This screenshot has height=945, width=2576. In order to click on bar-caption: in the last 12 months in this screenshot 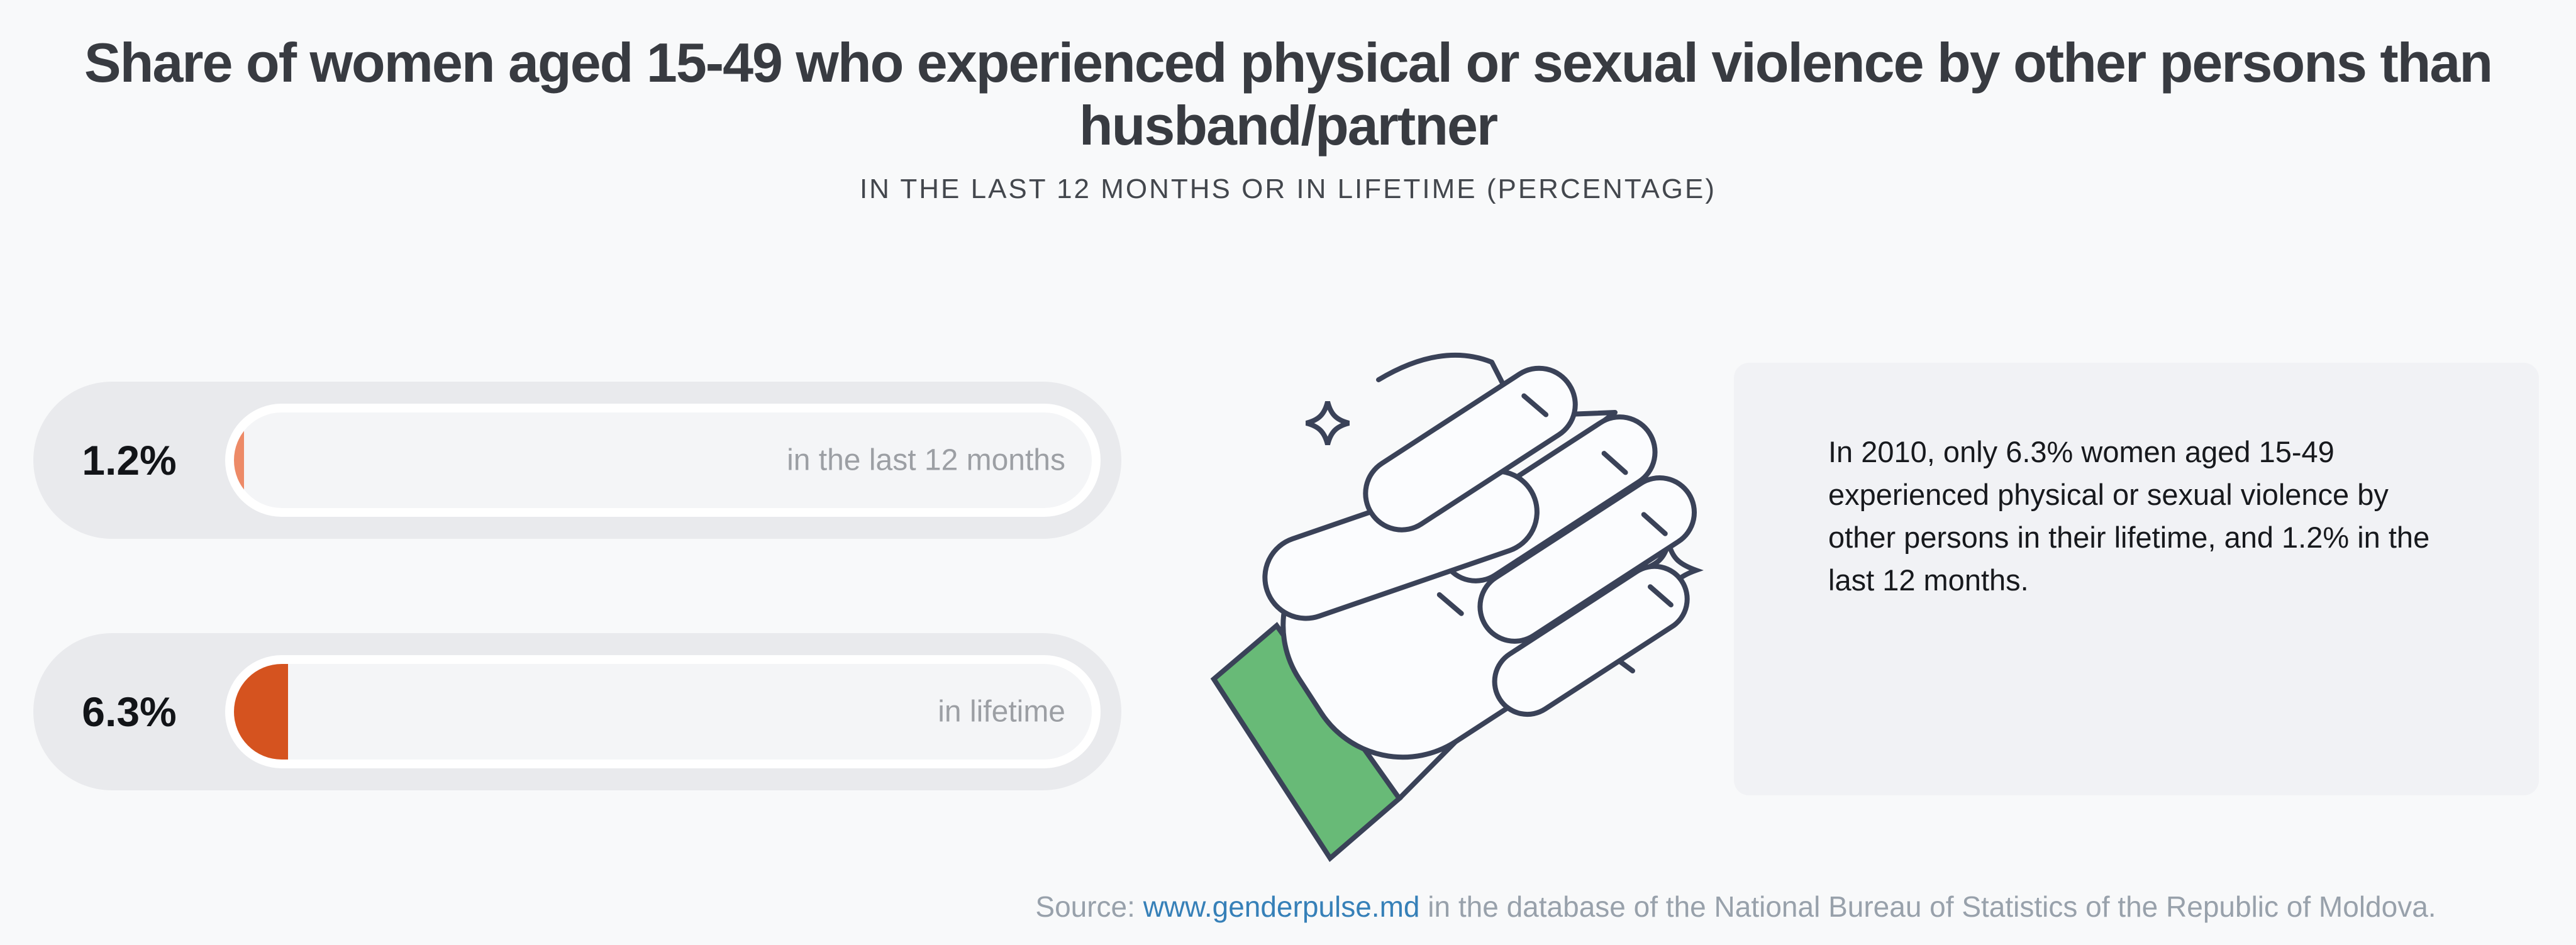, I will do `click(926, 460)`.